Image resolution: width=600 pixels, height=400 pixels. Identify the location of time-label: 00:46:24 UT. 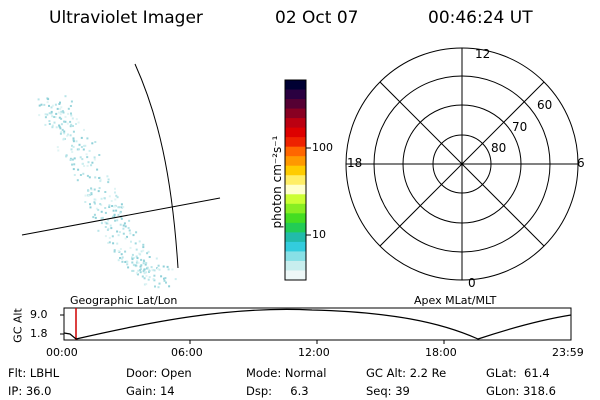
(480, 18).